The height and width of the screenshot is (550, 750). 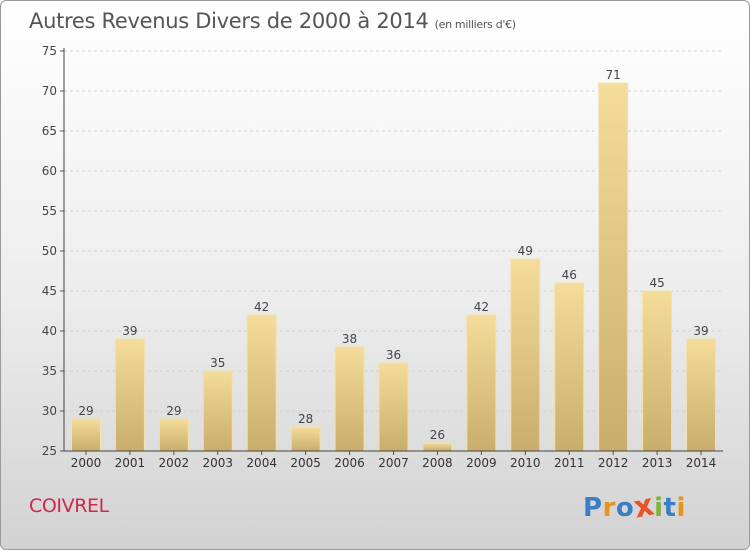 I want to click on logo-letter: P, so click(x=593, y=508).